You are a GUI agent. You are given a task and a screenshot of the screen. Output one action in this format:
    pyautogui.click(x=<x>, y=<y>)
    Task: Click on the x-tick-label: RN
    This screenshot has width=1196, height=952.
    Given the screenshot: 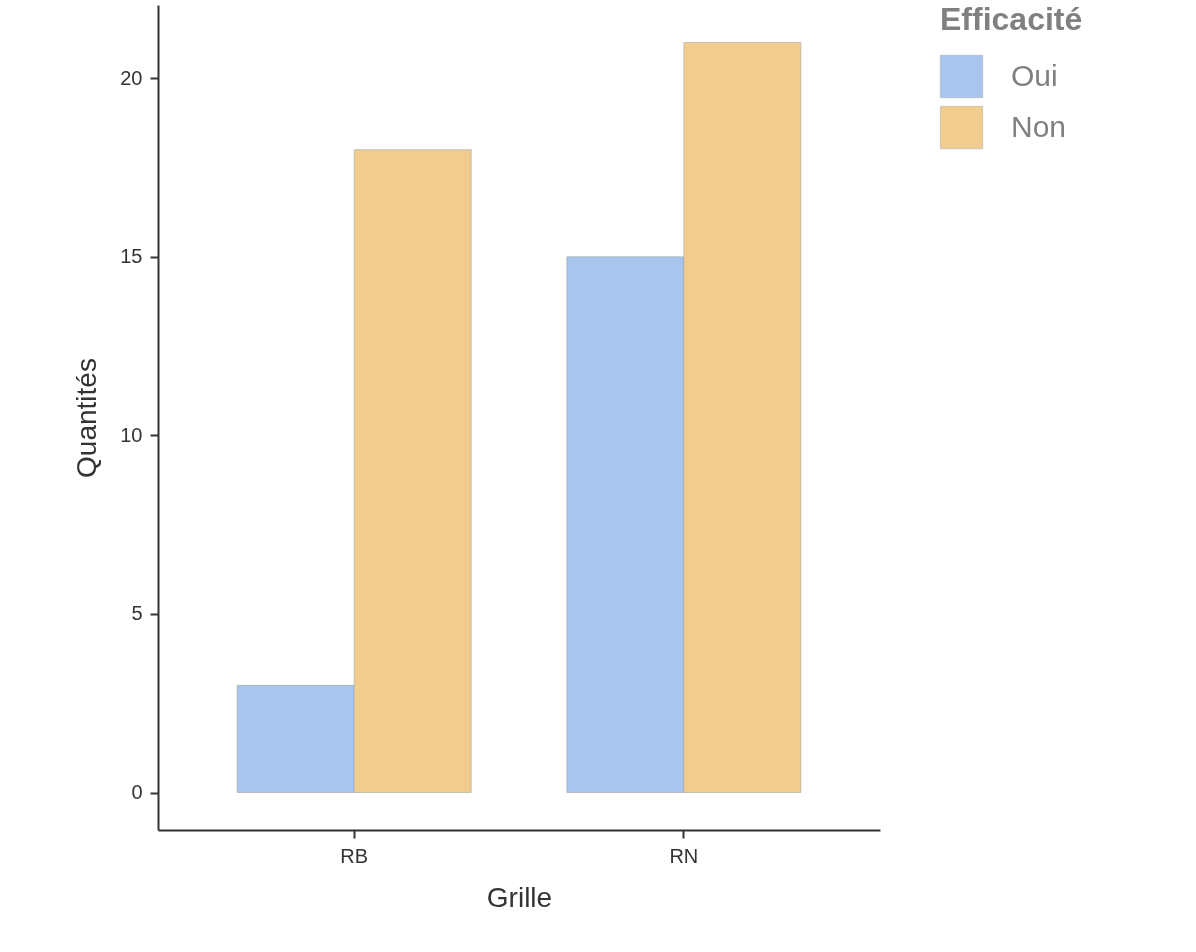 What is the action you would take?
    pyautogui.click(x=684, y=855)
    